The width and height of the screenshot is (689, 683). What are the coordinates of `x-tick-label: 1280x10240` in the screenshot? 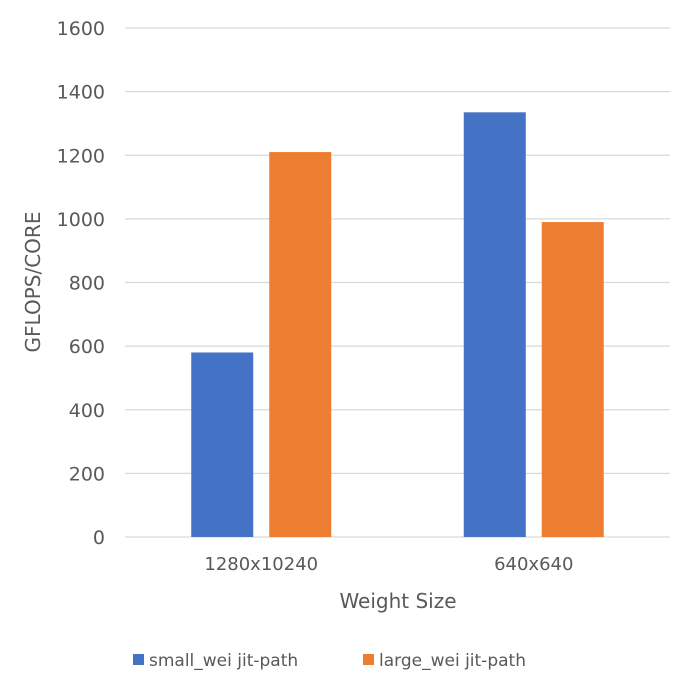 It's located at (261, 564).